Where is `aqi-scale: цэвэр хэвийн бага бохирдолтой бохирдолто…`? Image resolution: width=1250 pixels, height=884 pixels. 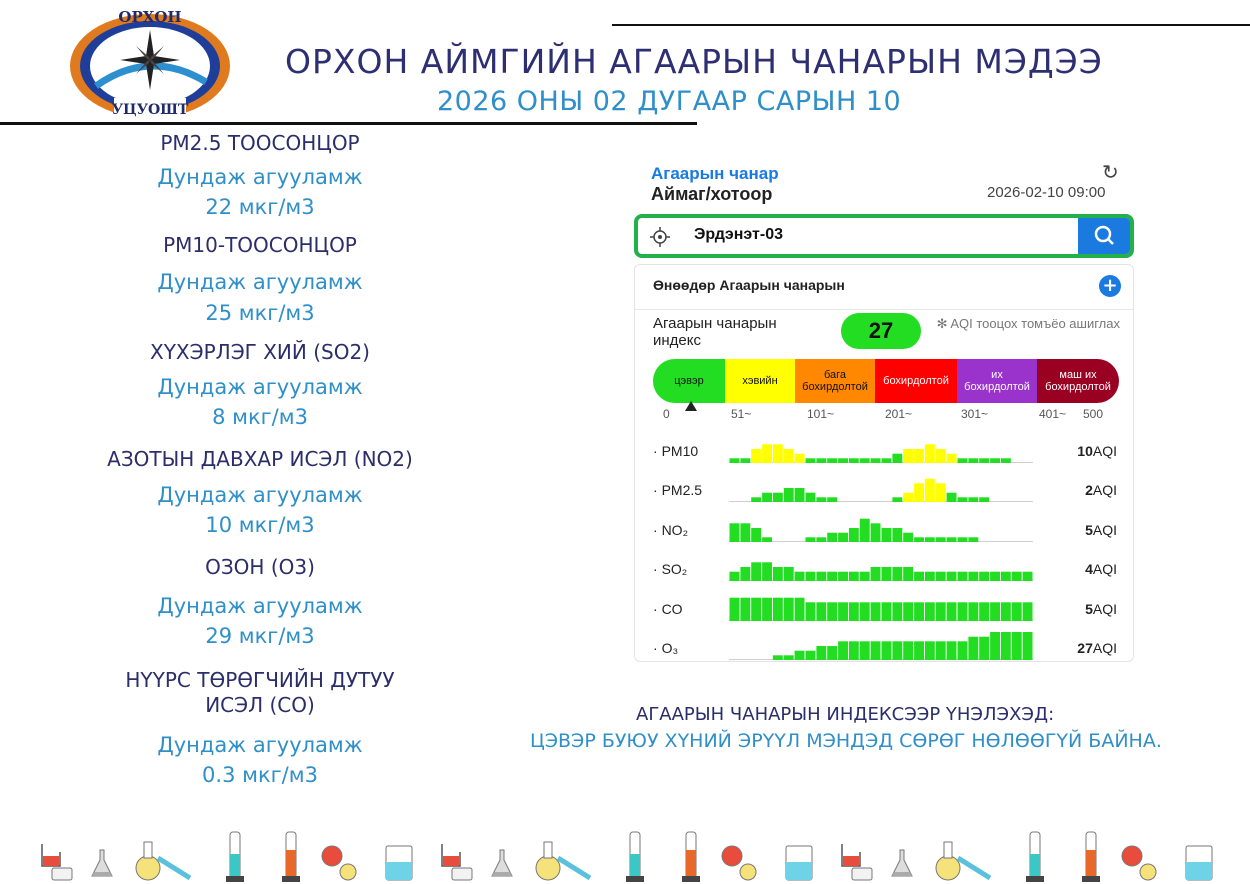
aqi-scale: цэвэр хэвийн бага бохирдолтой бохирдолто… is located at coordinates (886, 381).